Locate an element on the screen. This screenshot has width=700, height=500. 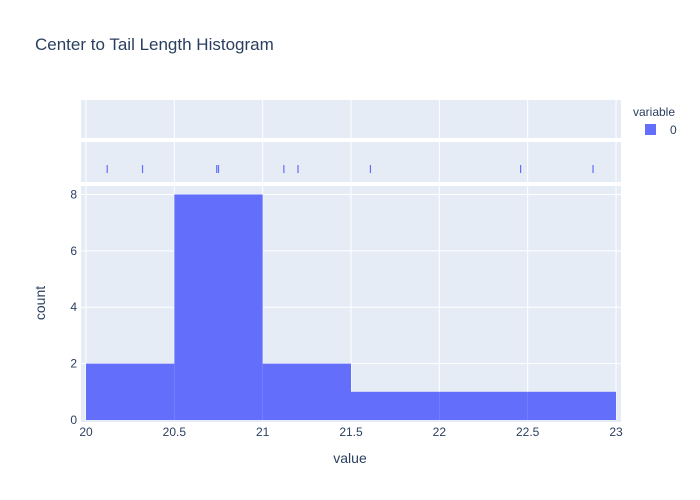
y-tick-label: 8 is located at coordinates (73, 194).